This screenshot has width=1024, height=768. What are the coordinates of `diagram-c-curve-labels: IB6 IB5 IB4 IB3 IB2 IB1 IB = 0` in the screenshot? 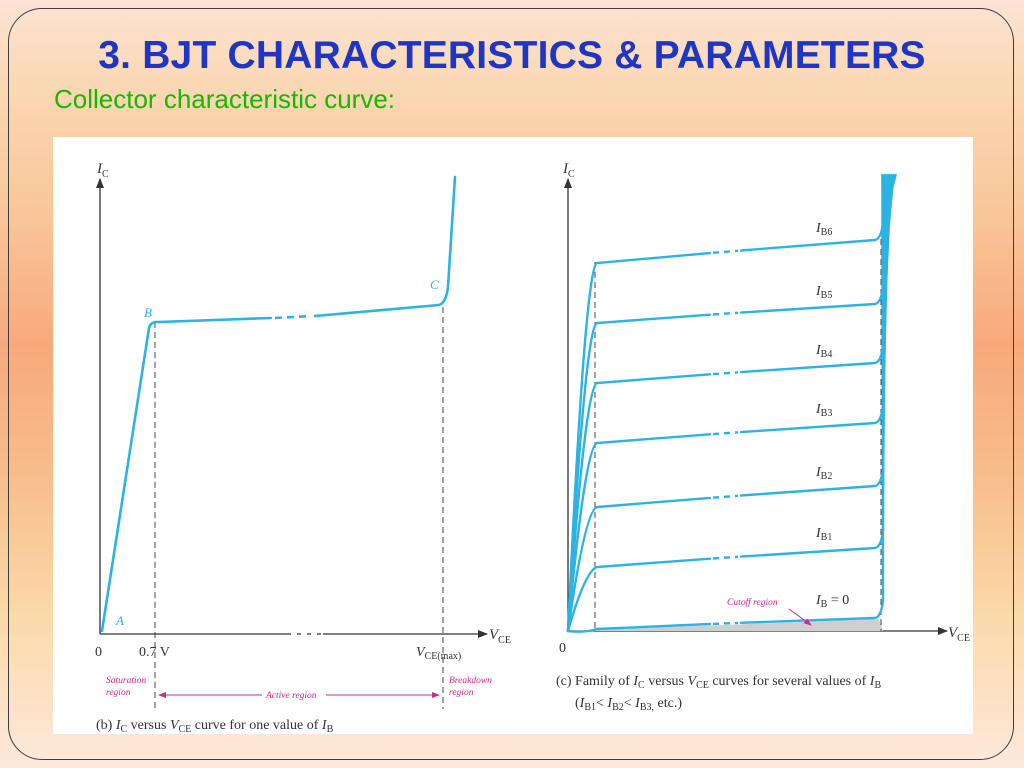 It's located at (832, 415).